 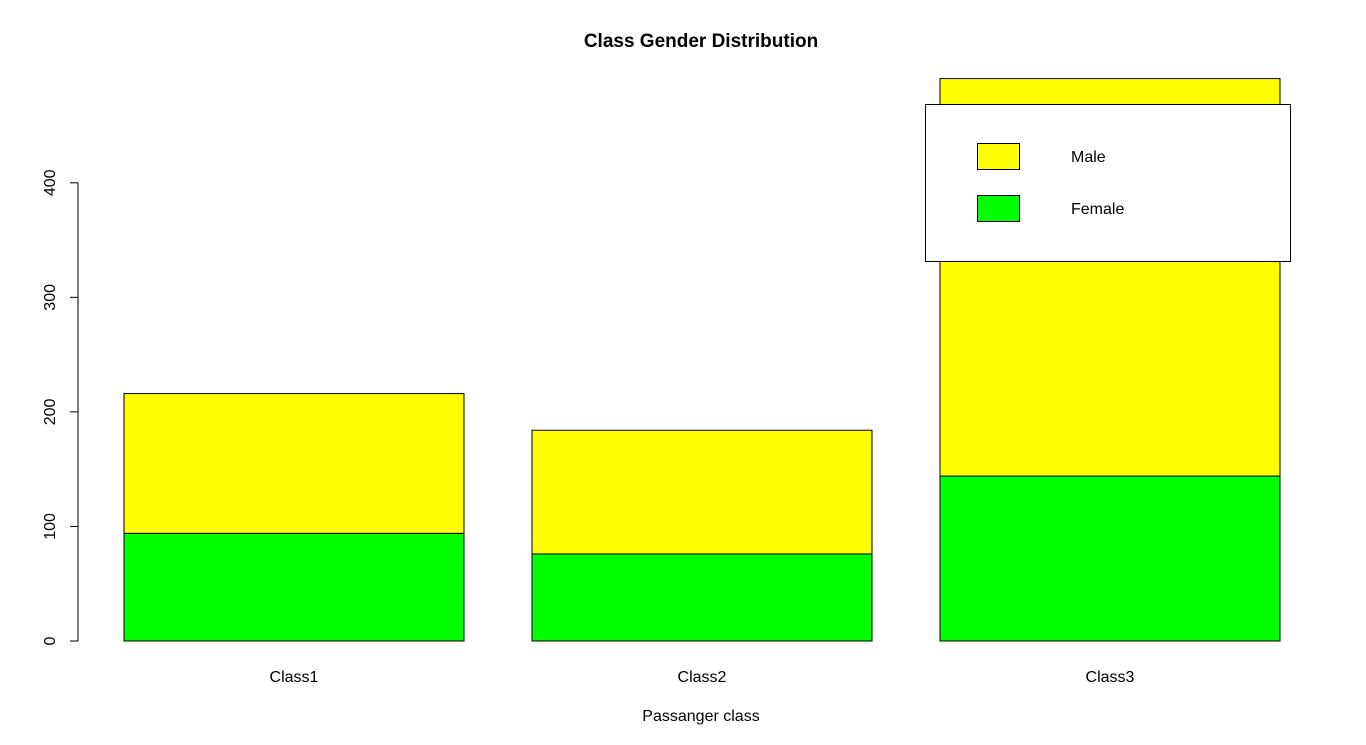 I want to click on bar-female-class3, so click(x=1110, y=558).